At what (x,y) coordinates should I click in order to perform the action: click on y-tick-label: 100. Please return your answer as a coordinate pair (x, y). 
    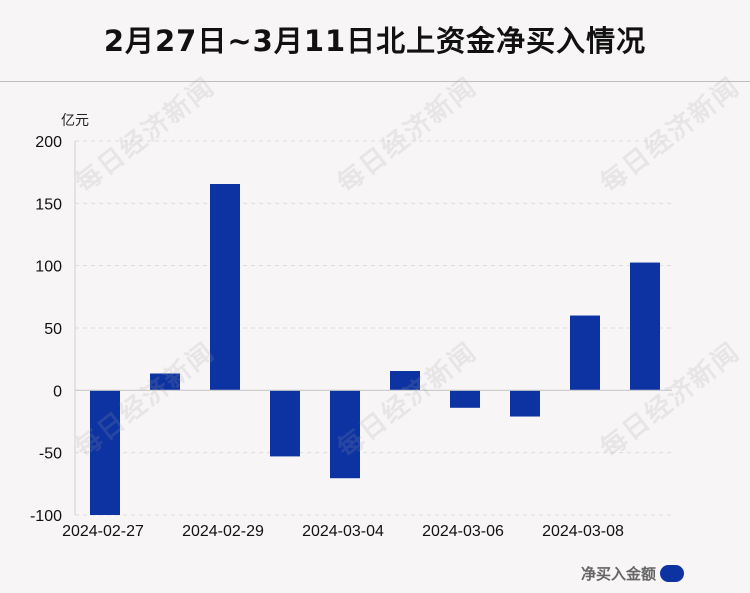
    Looking at the image, I should click on (48, 267).